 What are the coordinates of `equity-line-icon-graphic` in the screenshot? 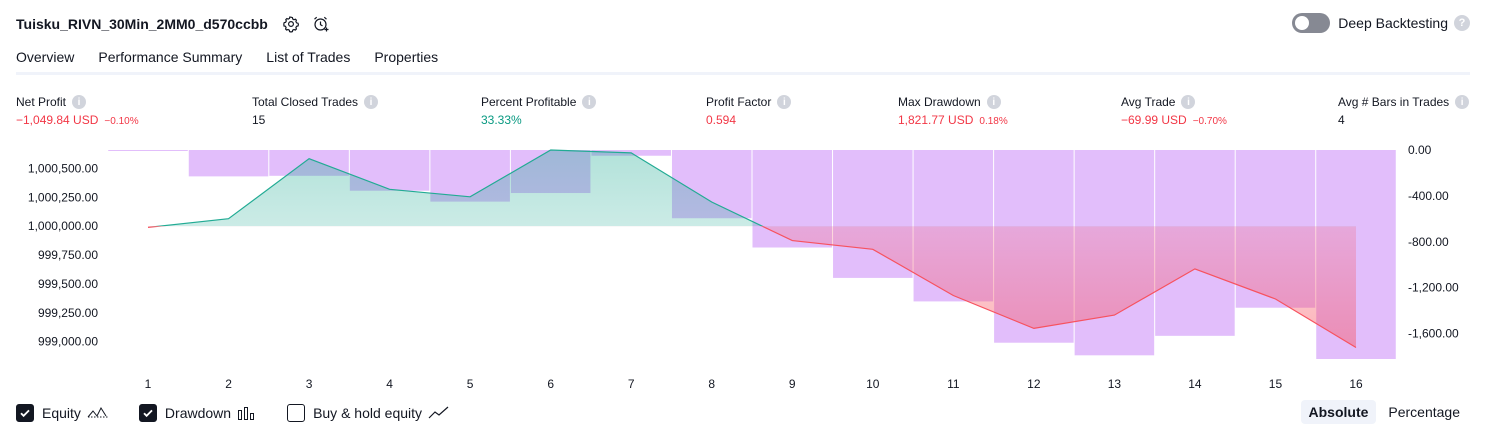 It's located at (98, 413).